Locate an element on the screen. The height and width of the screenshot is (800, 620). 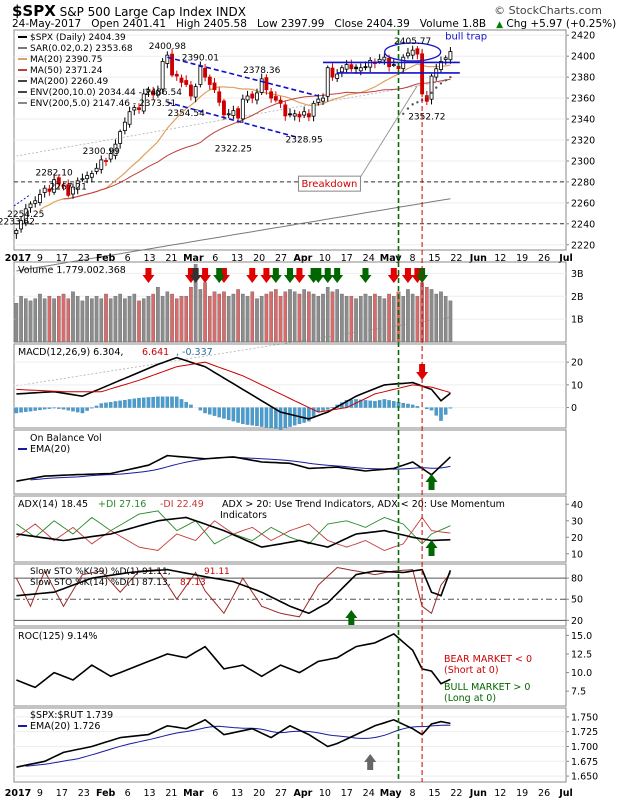
index-name: S&P 500 Large Cap Index is located at coordinates (136, 12).